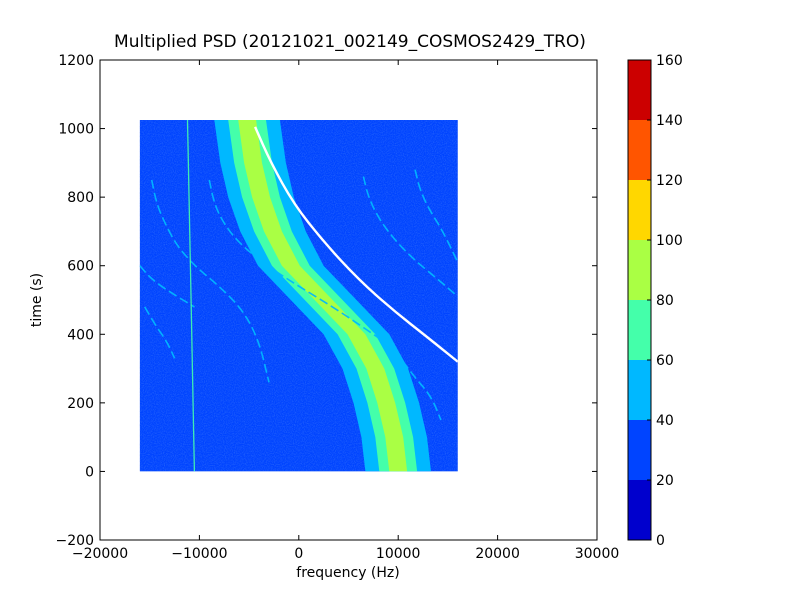 The height and width of the screenshot is (600, 800). What do you see at coordinates (356, 244) in the screenshot?
I see `white-trace` at bounding box center [356, 244].